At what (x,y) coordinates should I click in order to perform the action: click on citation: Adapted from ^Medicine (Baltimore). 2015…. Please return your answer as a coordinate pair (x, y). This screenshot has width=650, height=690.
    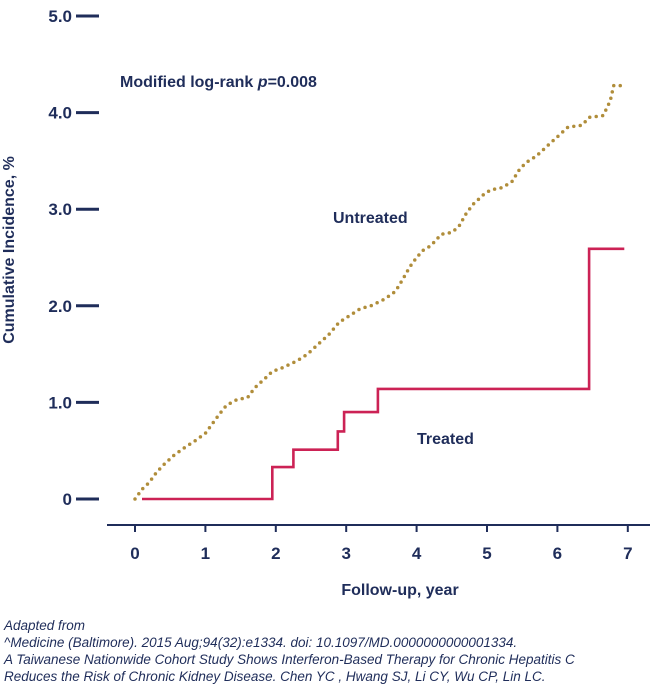
    Looking at the image, I should click on (324, 651).